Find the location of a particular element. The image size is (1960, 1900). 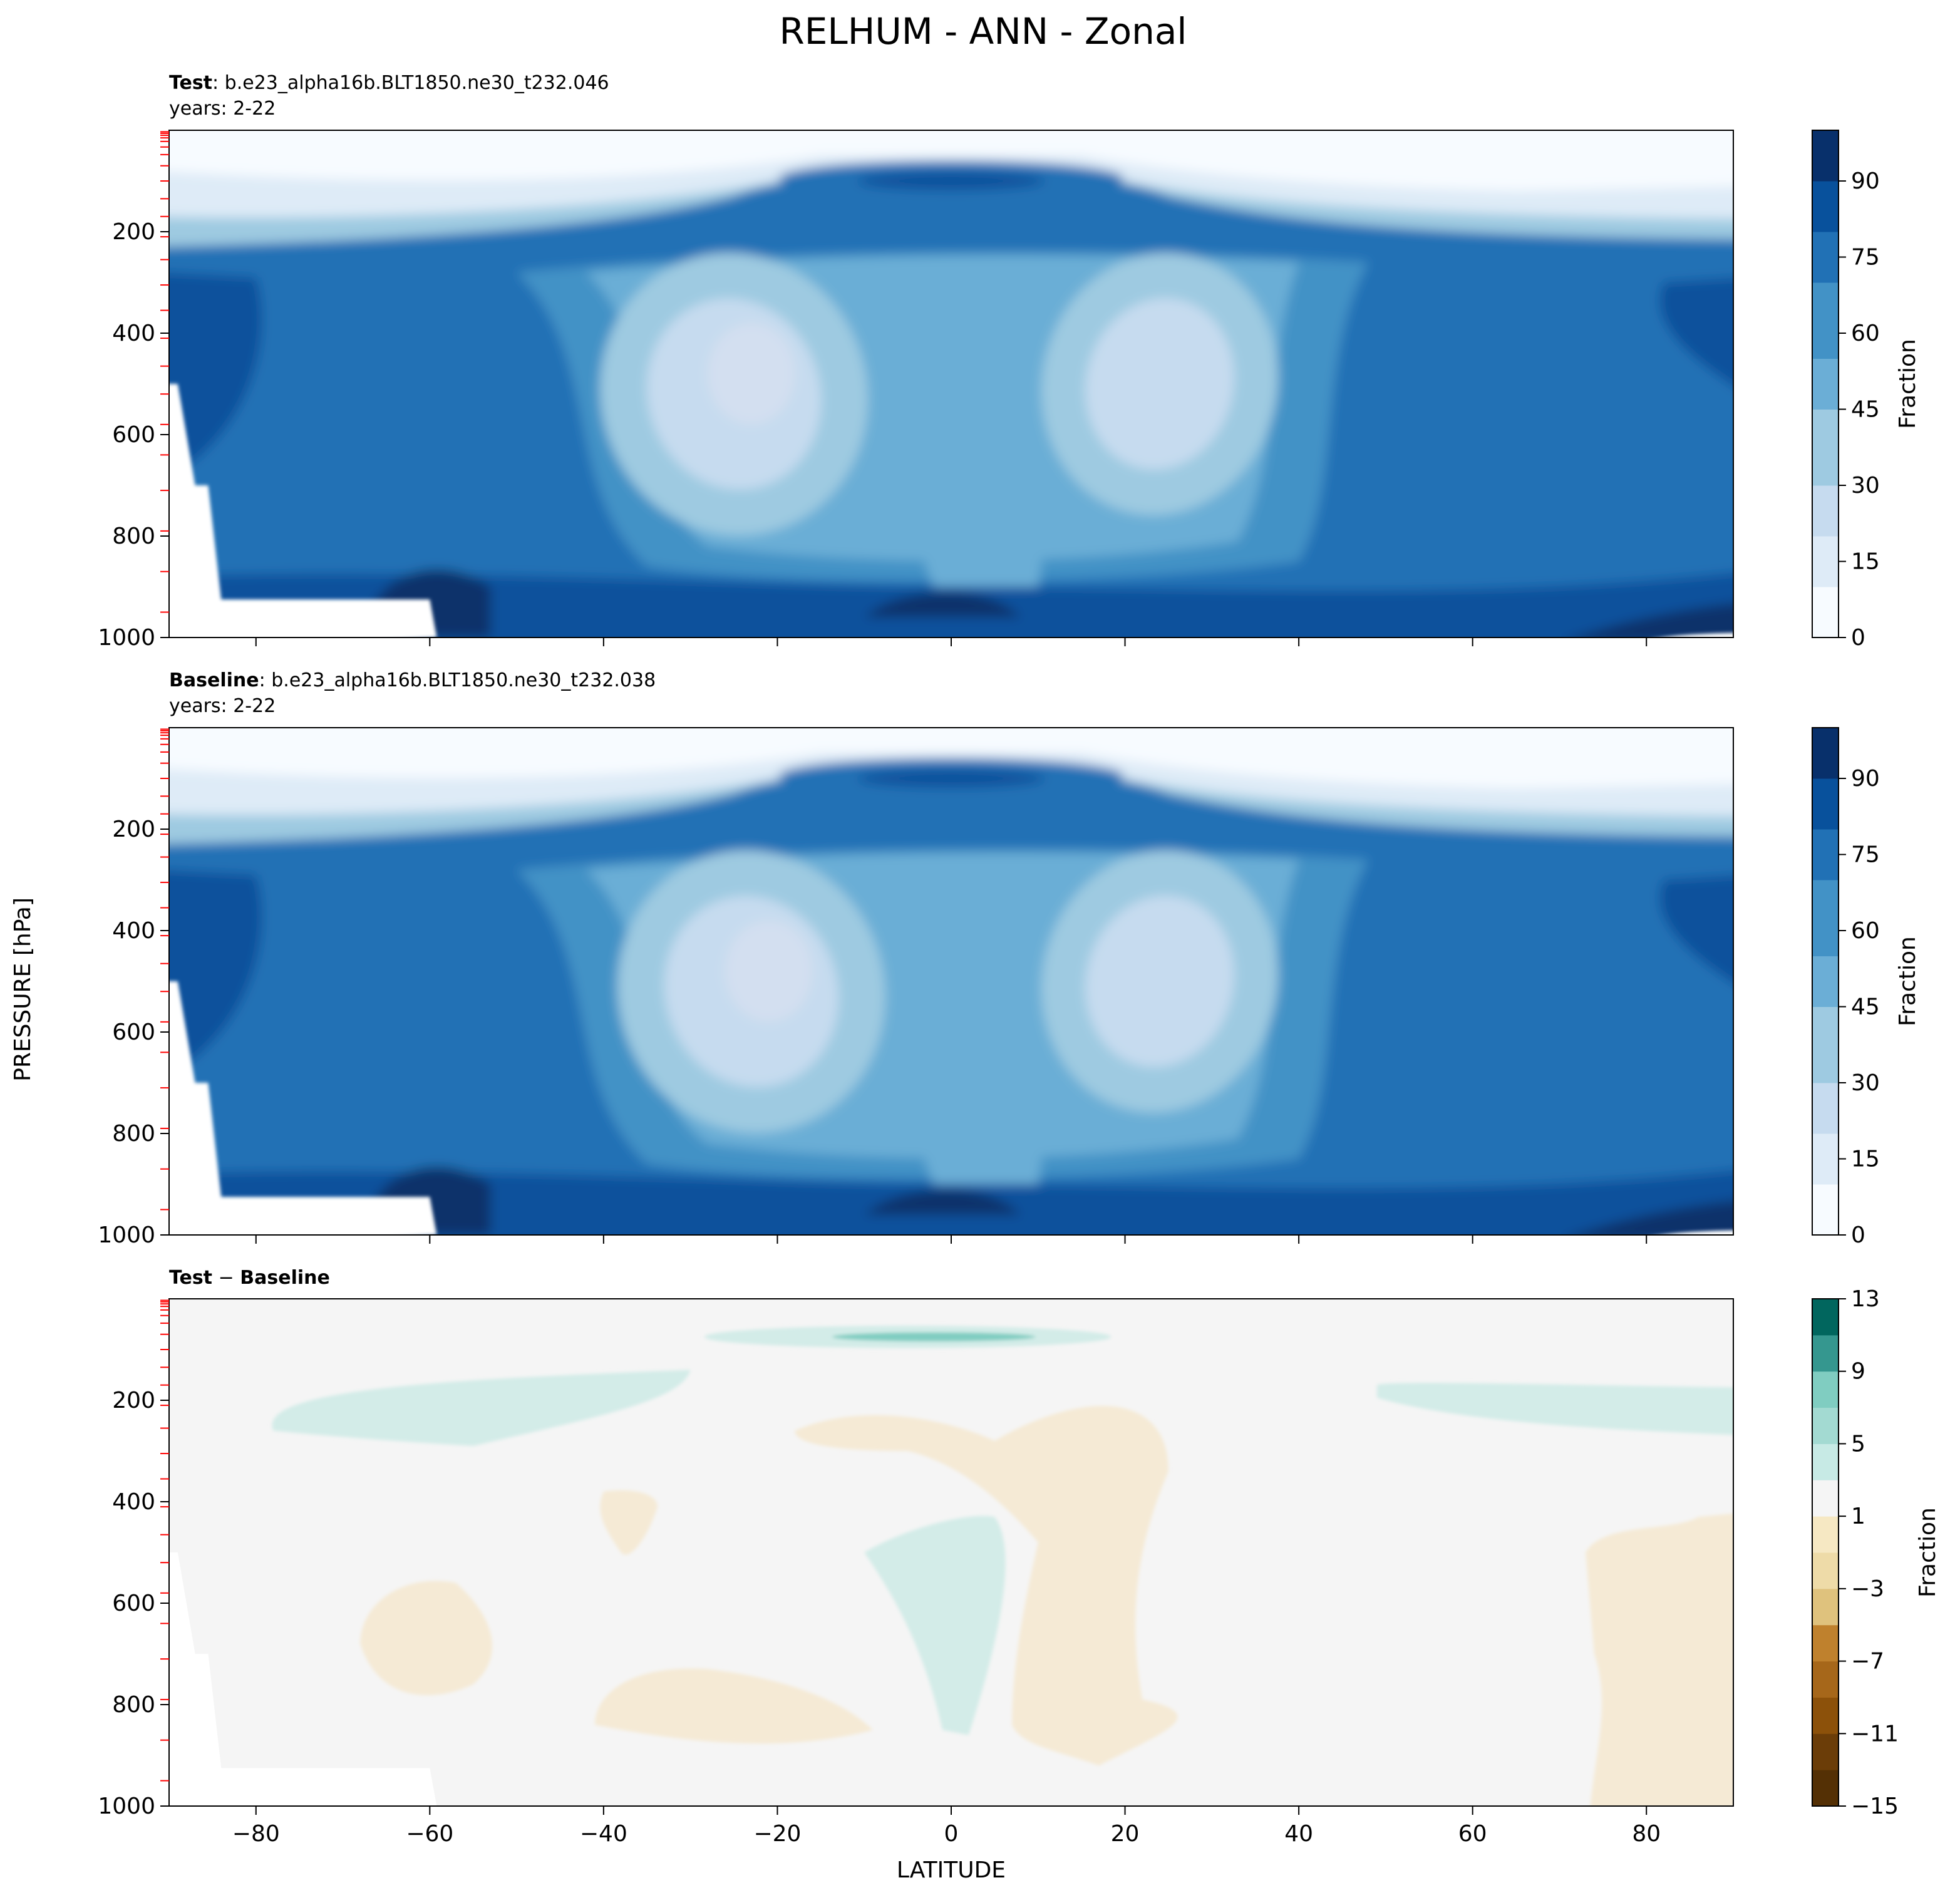

colorbar-tick-label: 0 is located at coordinates (1858, 1235).